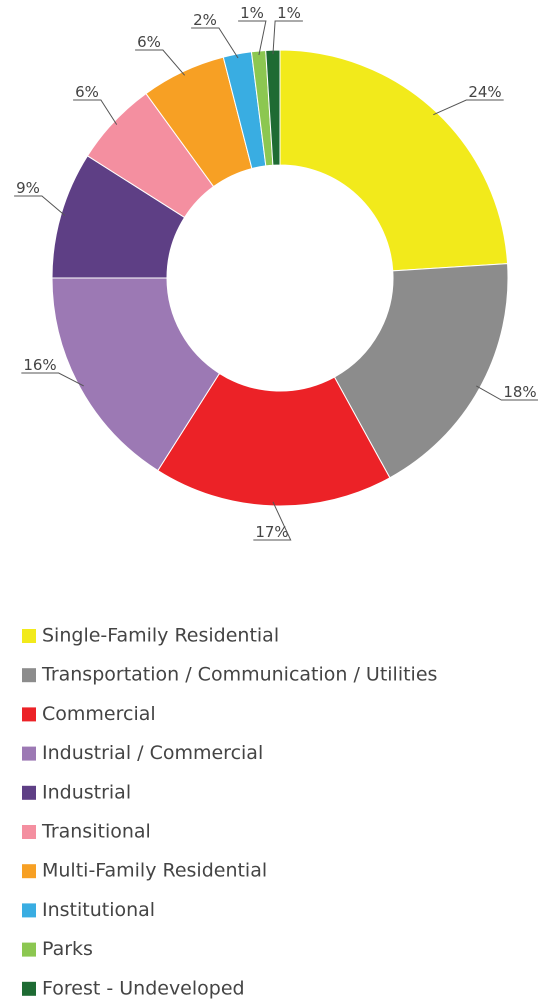 This screenshot has width=538, height=999. What do you see at coordinates (205, 20) in the screenshot?
I see `data-label: 2%` at bounding box center [205, 20].